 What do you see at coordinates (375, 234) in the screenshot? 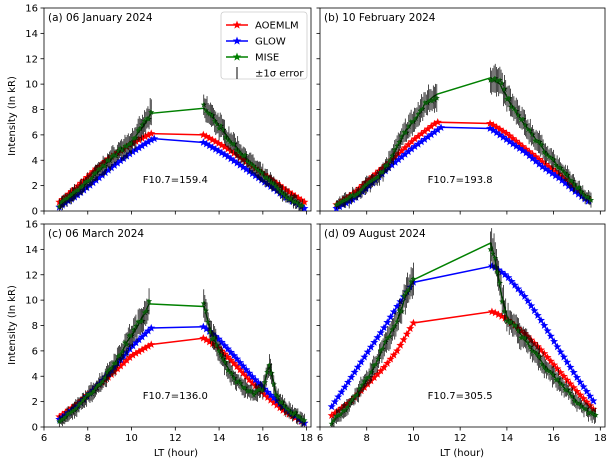
I see `panel-title: (d) 09 August 2024` at bounding box center [375, 234].